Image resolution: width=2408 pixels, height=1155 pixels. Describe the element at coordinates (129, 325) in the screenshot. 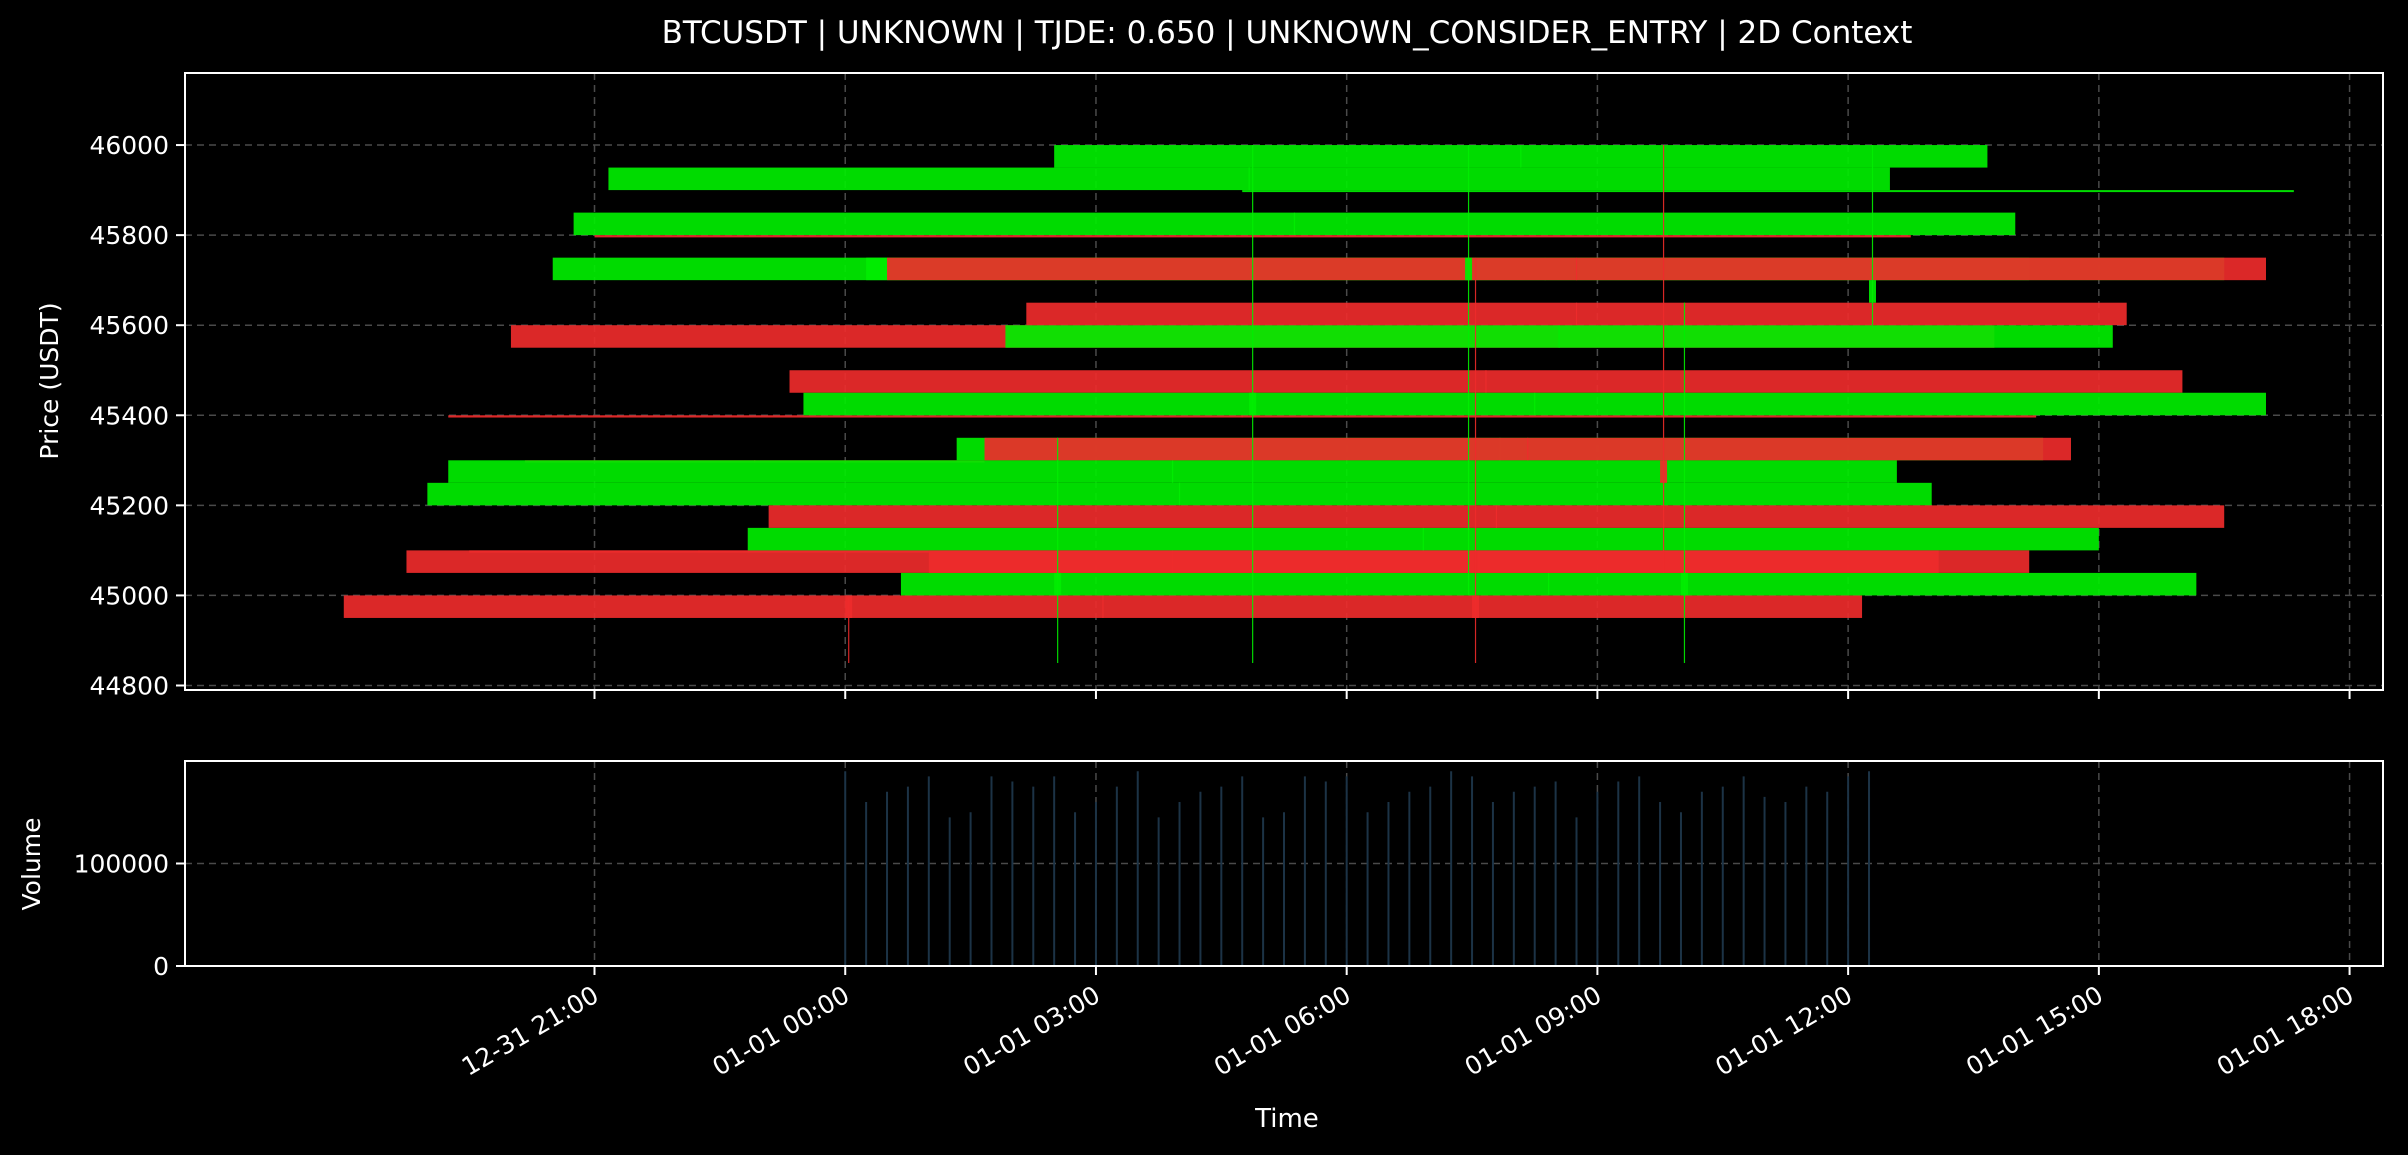

I see `price-ytick-label: 45600` at that location.